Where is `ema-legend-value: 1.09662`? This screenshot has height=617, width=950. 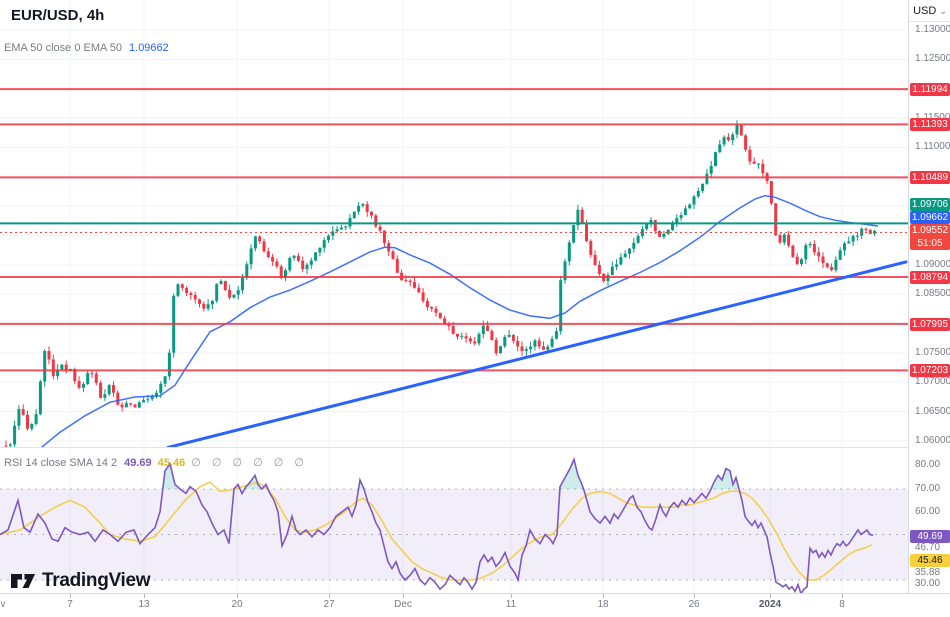
ema-legend-value: 1.09662 is located at coordinates (149, 48).